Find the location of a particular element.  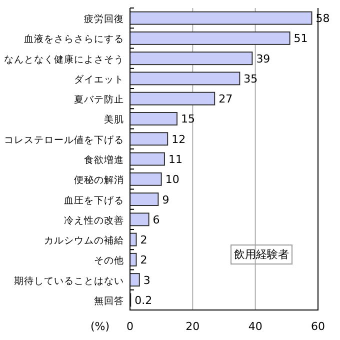

data-label: 12 is located at coordinates (179, 139).